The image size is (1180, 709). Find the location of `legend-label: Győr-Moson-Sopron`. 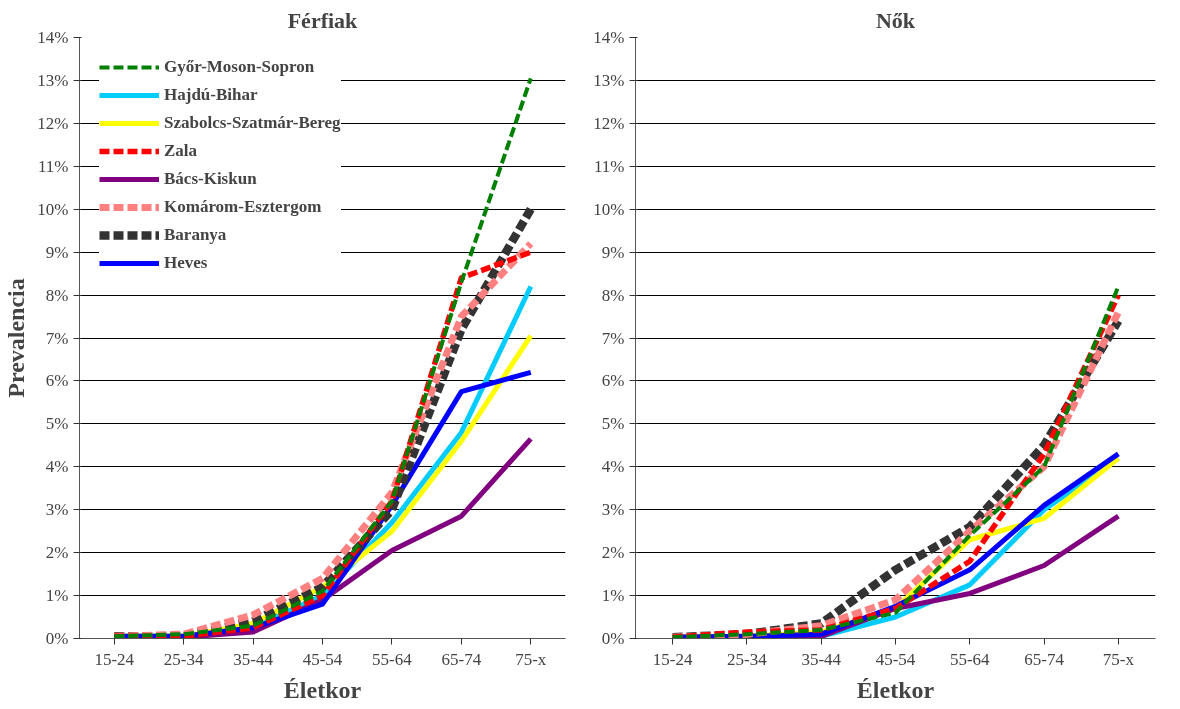

legend-label: Győr-Moson-Sopron is located at coordinates (239, 67).